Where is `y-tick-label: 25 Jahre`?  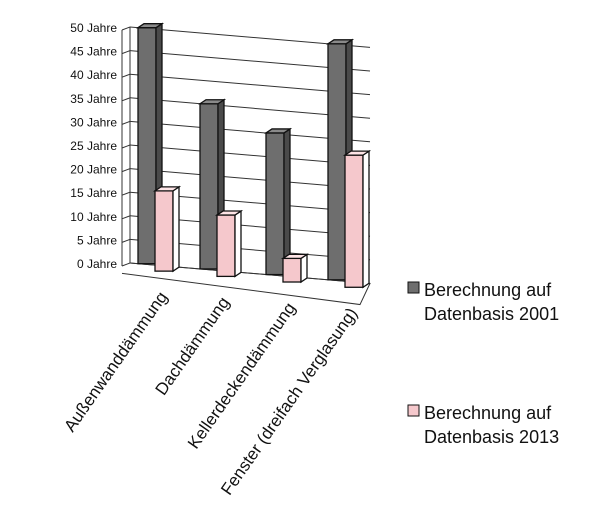
y-tick-label: 25 Jahre is located at coordinates (93, 146).